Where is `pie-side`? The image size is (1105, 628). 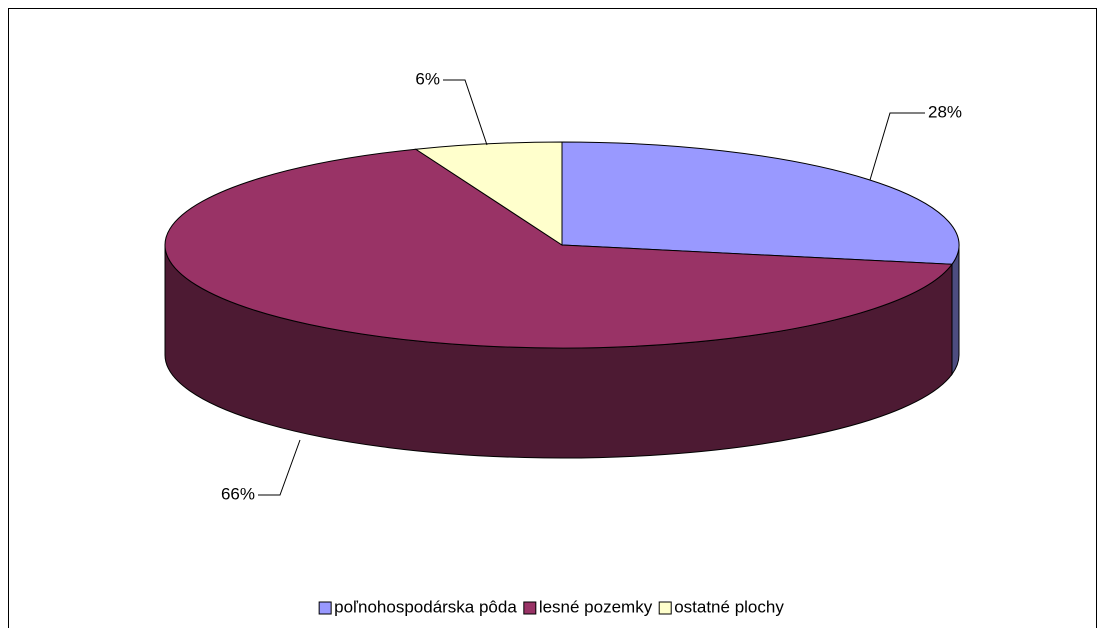
pie-side is located at coordinates (955, 310).